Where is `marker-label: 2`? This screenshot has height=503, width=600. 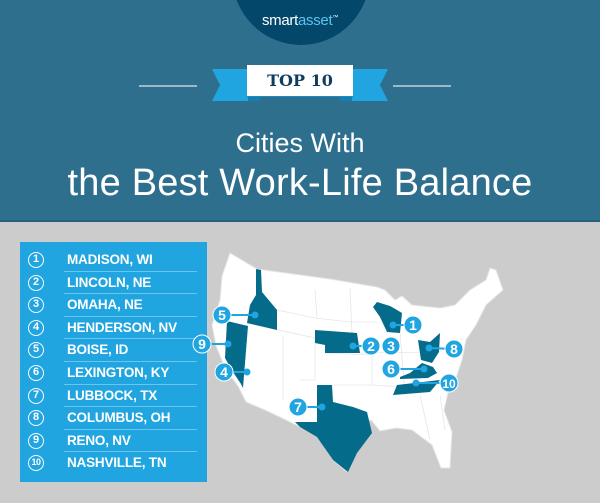
marker-label: 2 is located at coordinates (371, 346).